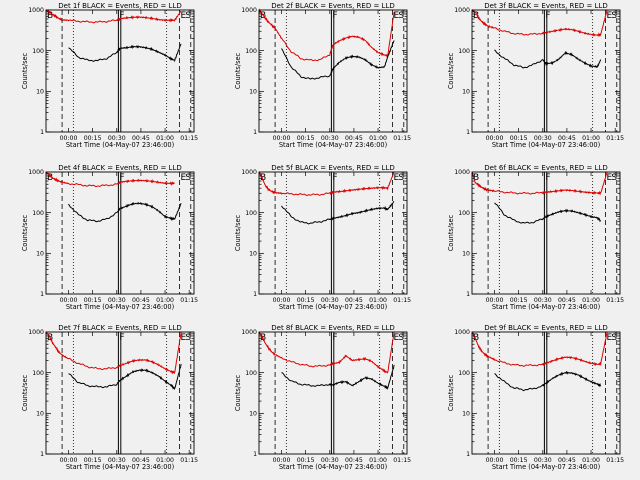 This screenshot has width=640, height=480. I want to click on panel-title: Det 2f BLACK = Events, RED = LLD, so click(332, 6).